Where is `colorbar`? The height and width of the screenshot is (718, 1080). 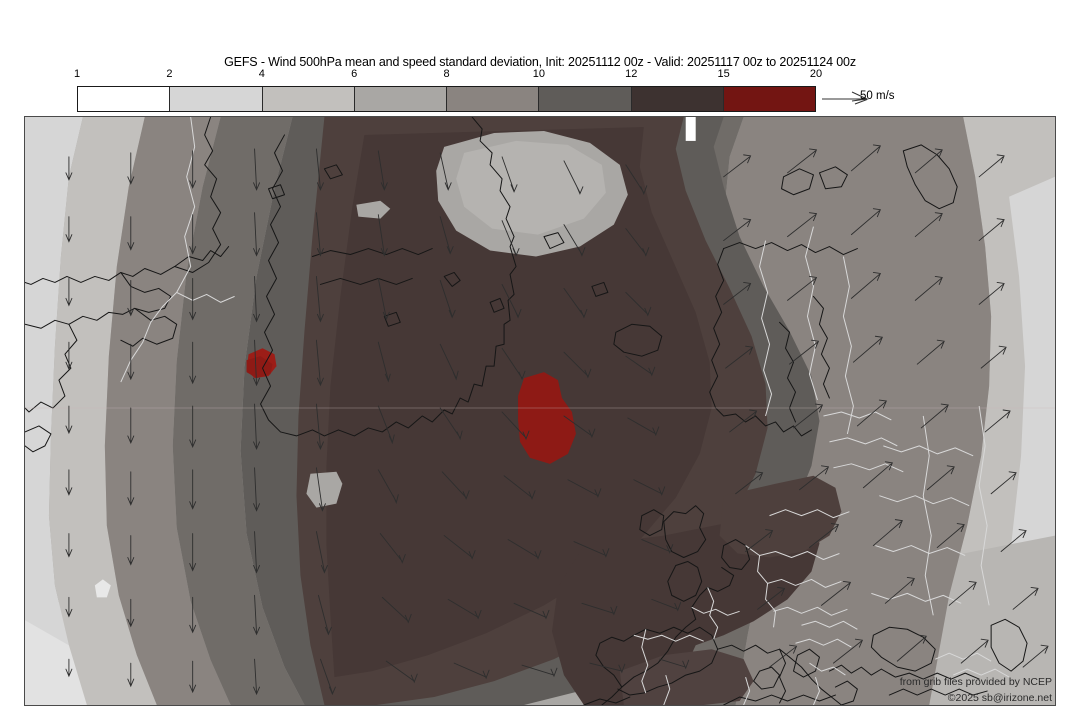
colorbar is located at coordinates (446, 99).